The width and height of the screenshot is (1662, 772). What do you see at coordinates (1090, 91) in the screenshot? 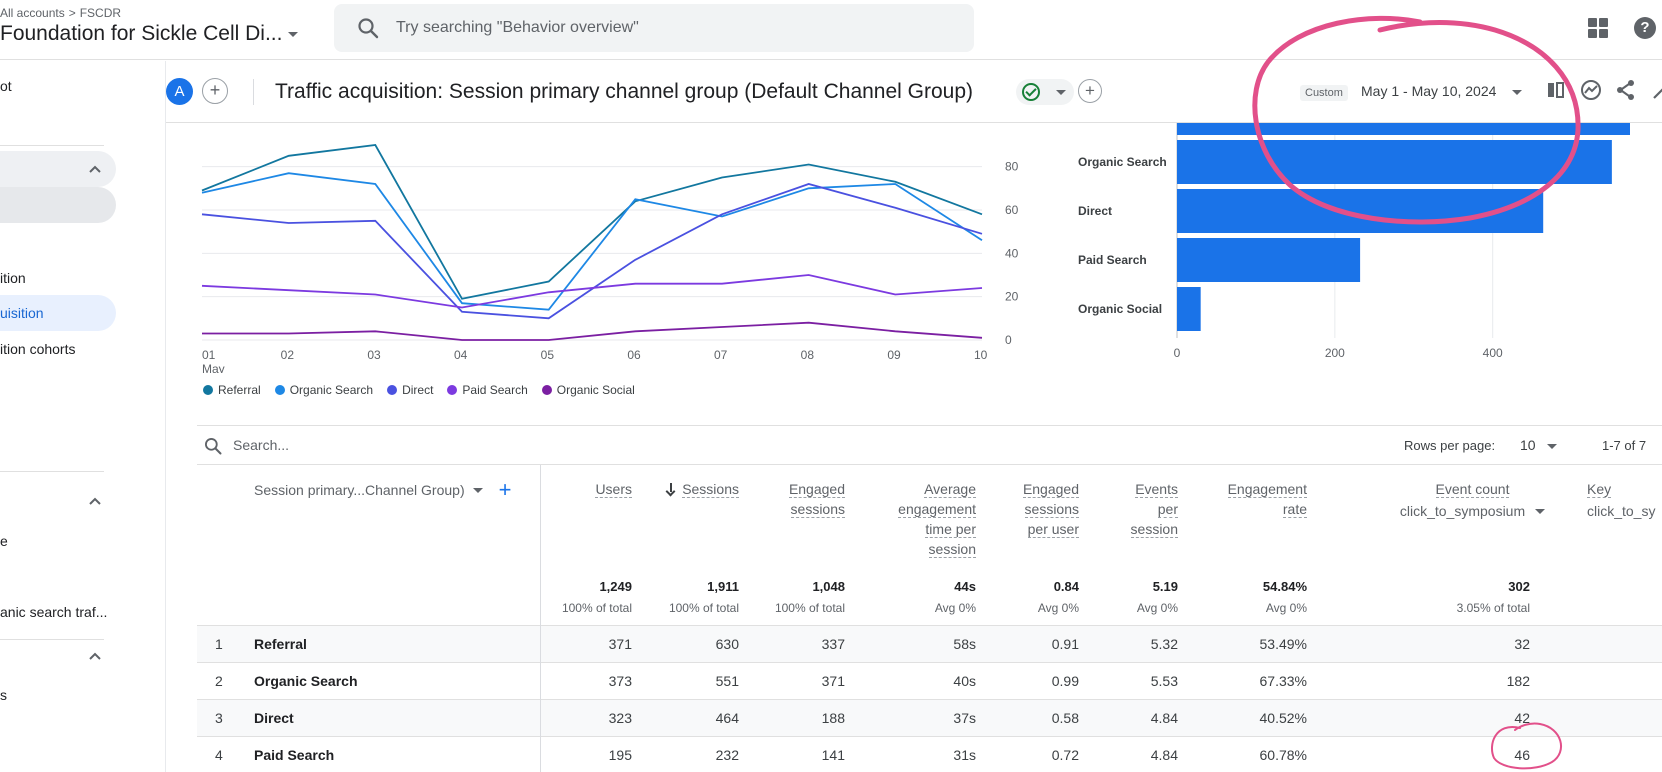
I see `add-card-button: +` at bounding box center [1090, 91].